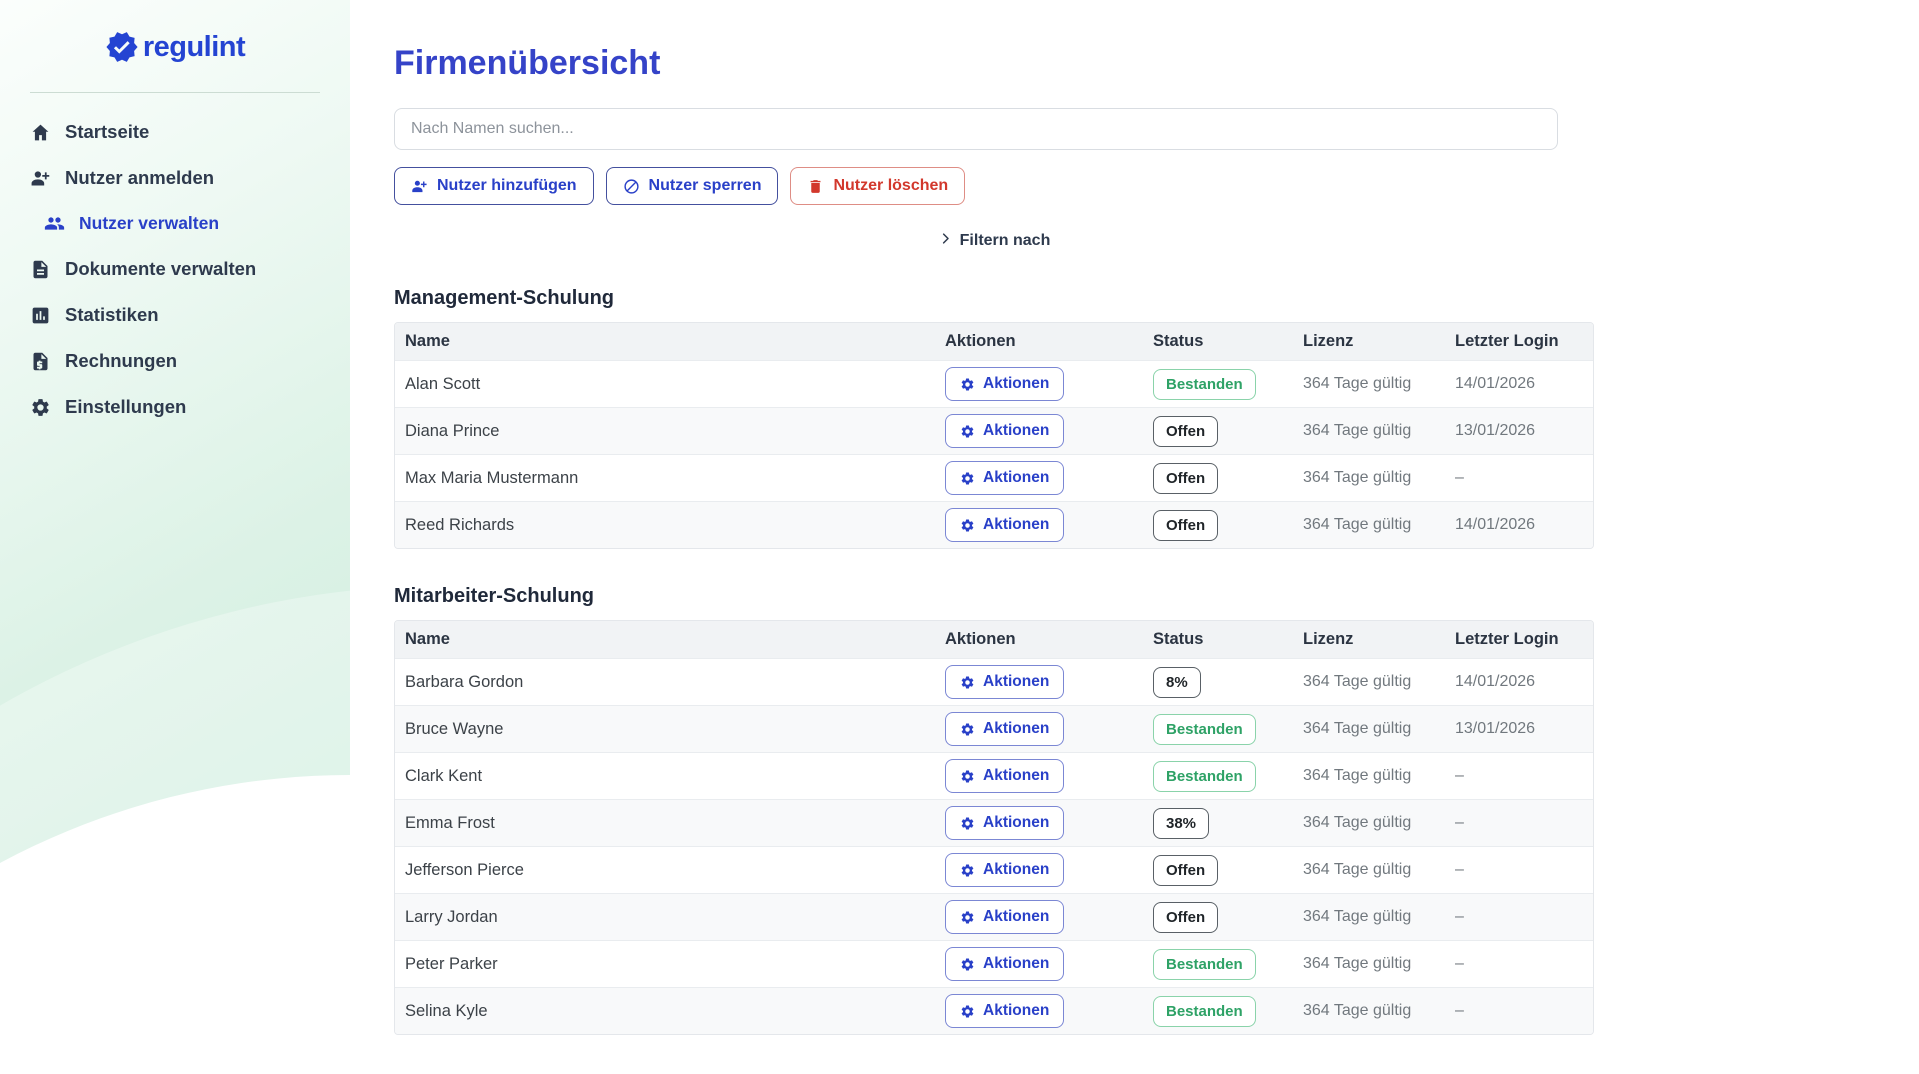  Describe the element at coordinates (140, 177) in the screenshot. I see `sidebar-item-label: Nutzer anmelden` at that location.